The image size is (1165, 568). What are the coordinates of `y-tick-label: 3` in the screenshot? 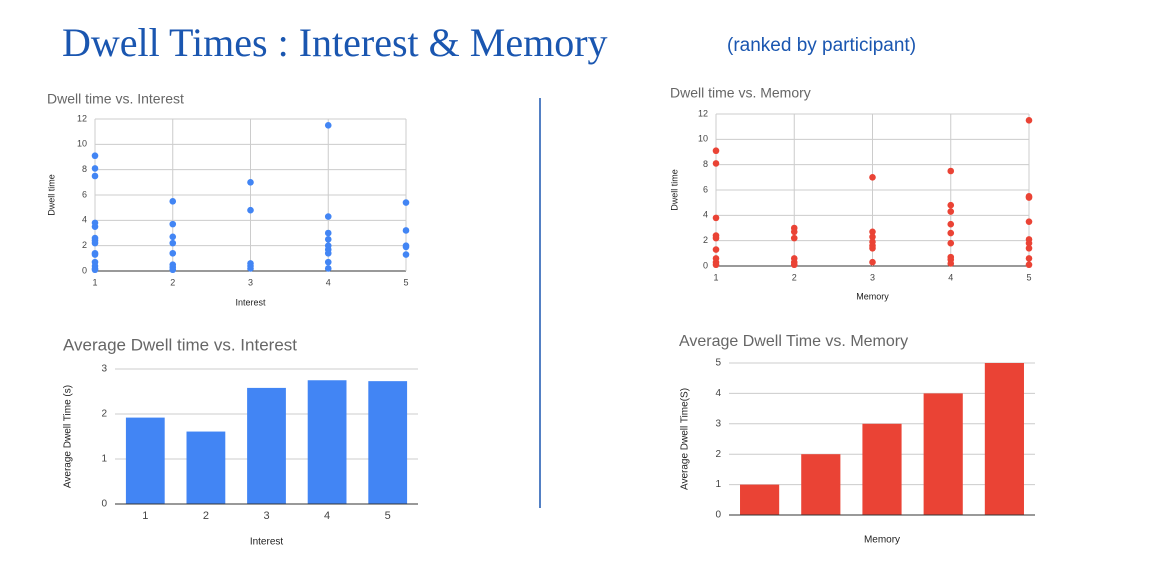 It's located at (104, 369).